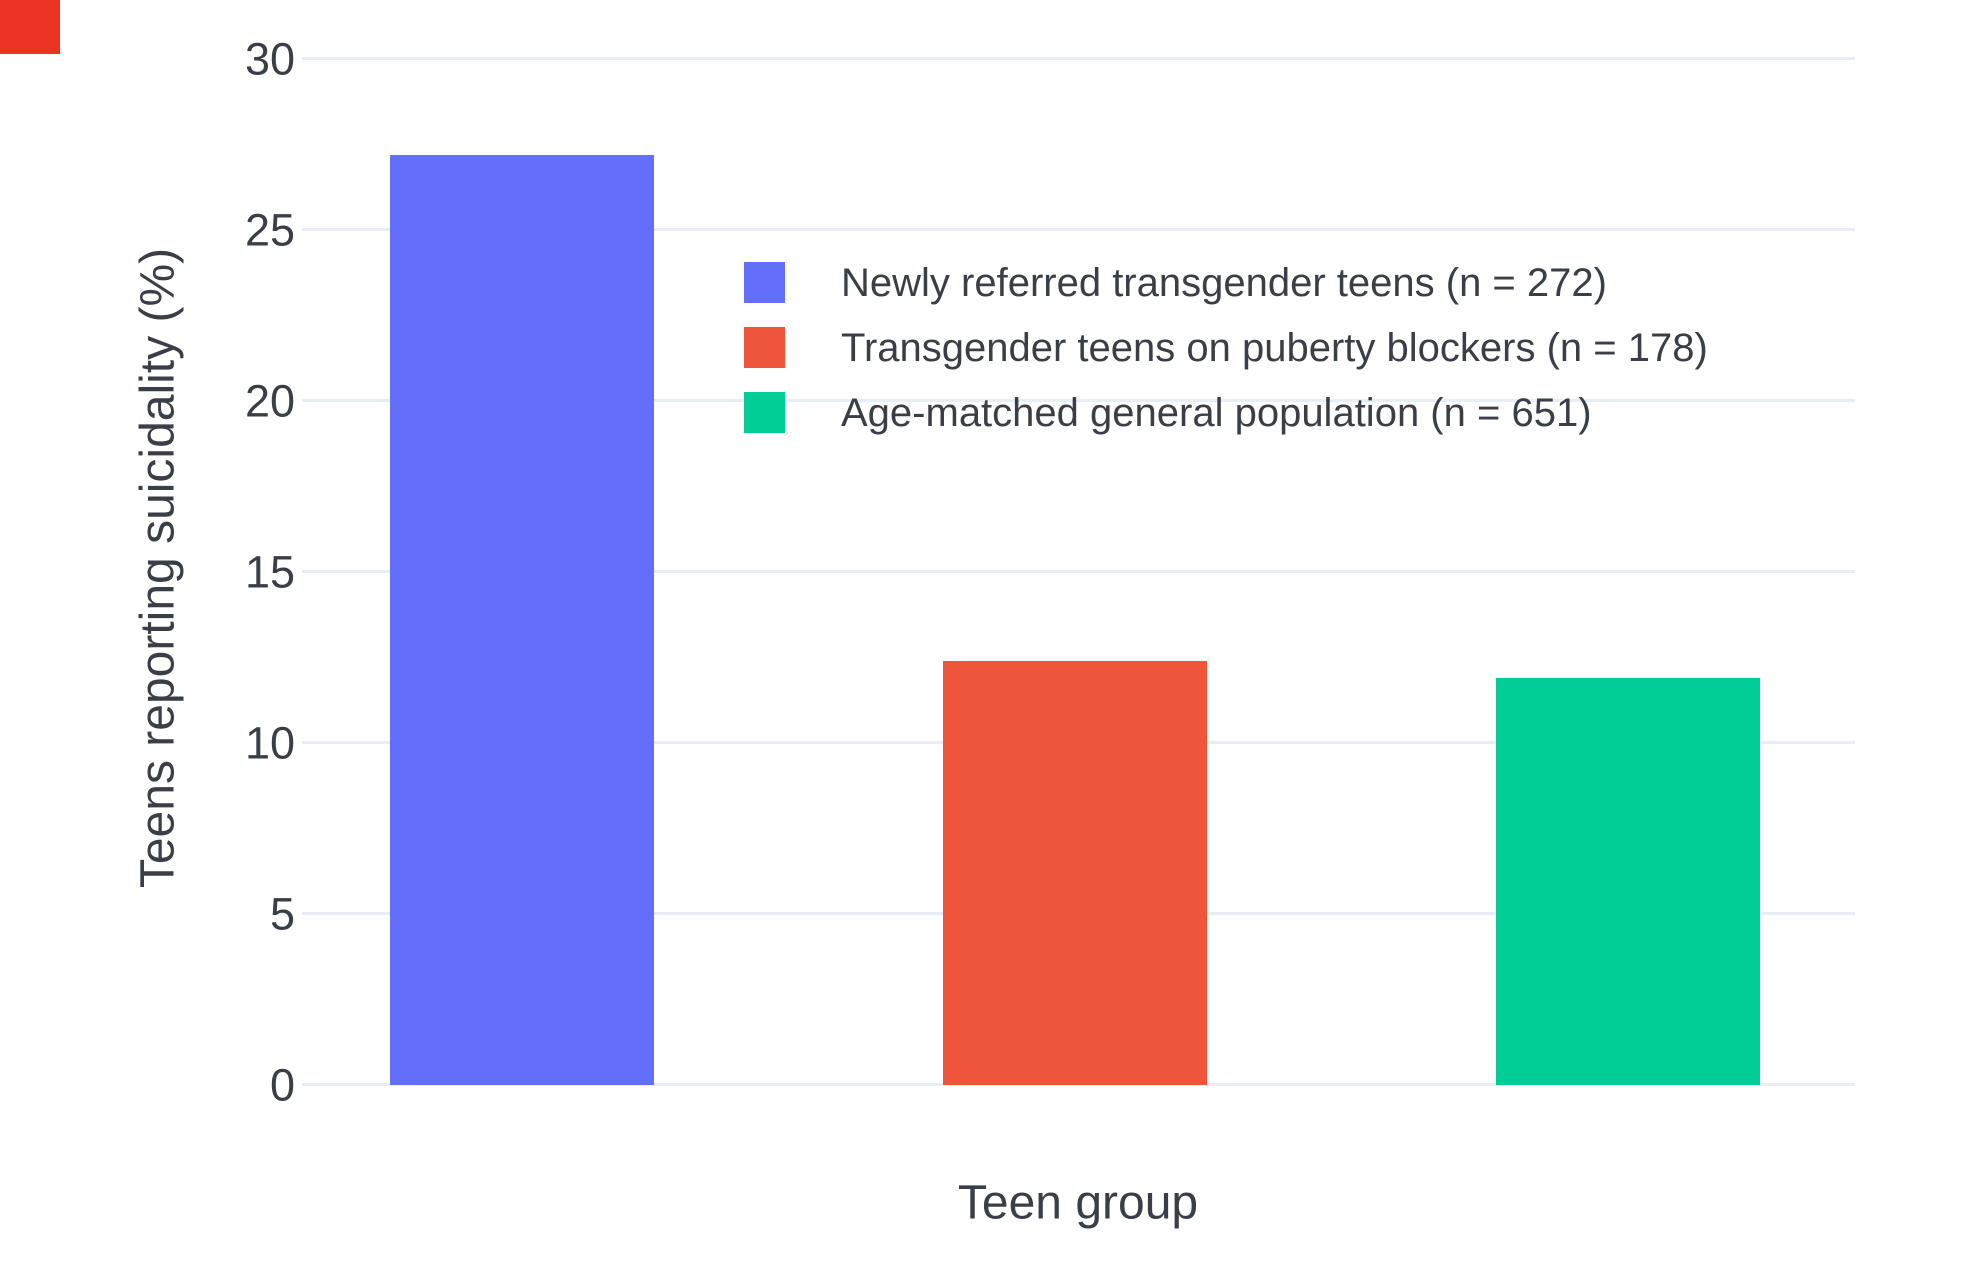 This screenshot has height=1269, width=1987. I want to click on legend-item-2: Age-matched general population (n = 651), so click(1226, 412).